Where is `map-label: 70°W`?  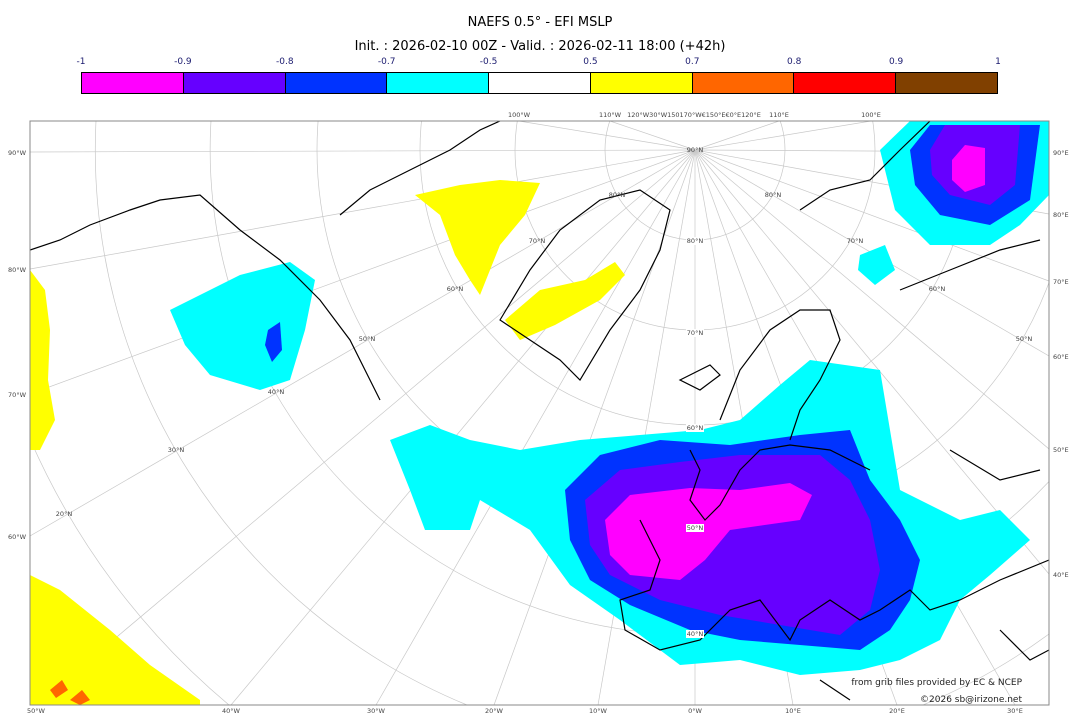
map-label: 70°W is located at coordinates (17, 395).